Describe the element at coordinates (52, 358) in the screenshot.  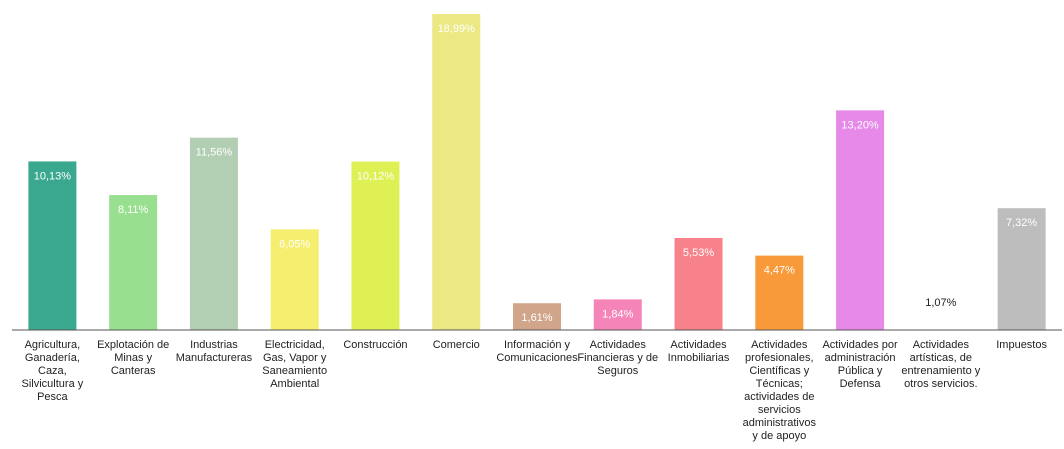
I see `category-label-line: Ganadería,` at that location.